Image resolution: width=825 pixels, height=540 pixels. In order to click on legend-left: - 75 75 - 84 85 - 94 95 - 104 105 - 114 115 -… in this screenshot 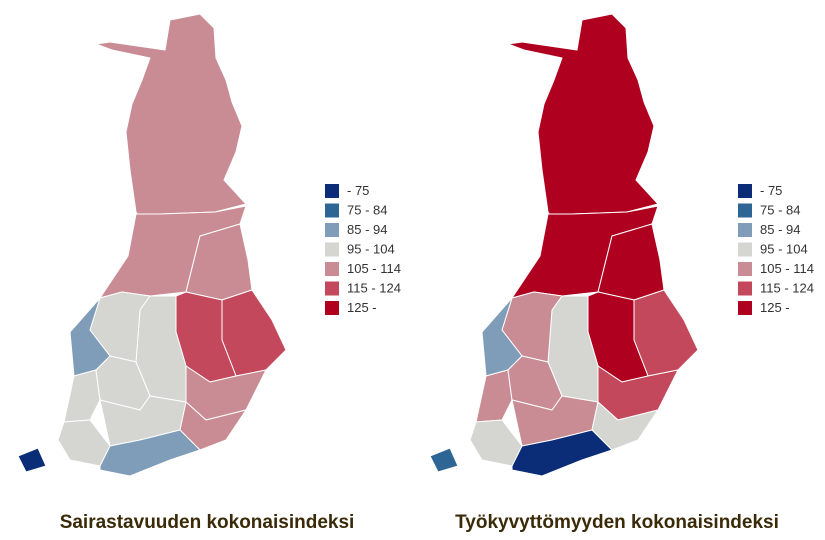, I will do `click(363, 249)`.